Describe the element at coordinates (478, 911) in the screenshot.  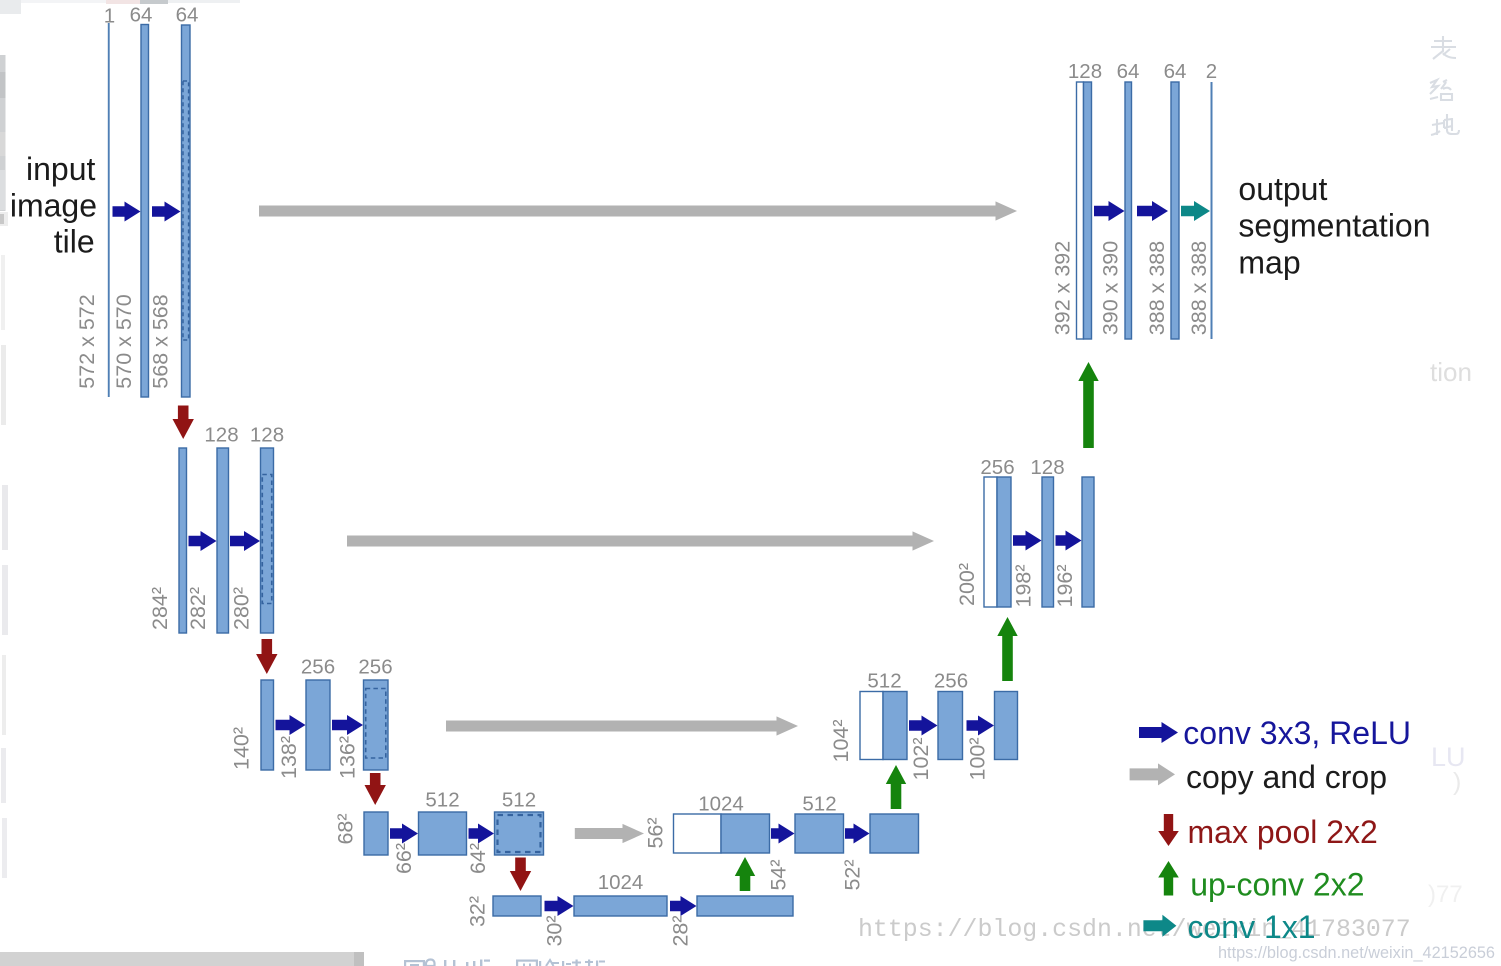
I see `svg-text: 32²` at that location.